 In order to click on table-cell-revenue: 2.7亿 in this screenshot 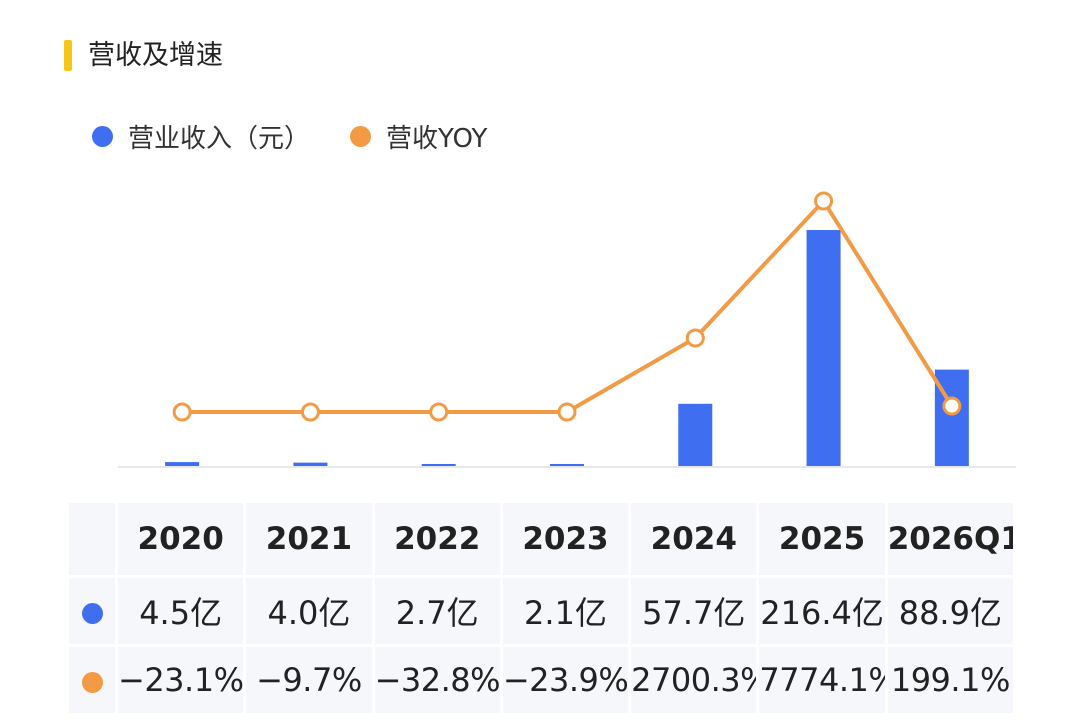, I will do `click(437, 611)`.